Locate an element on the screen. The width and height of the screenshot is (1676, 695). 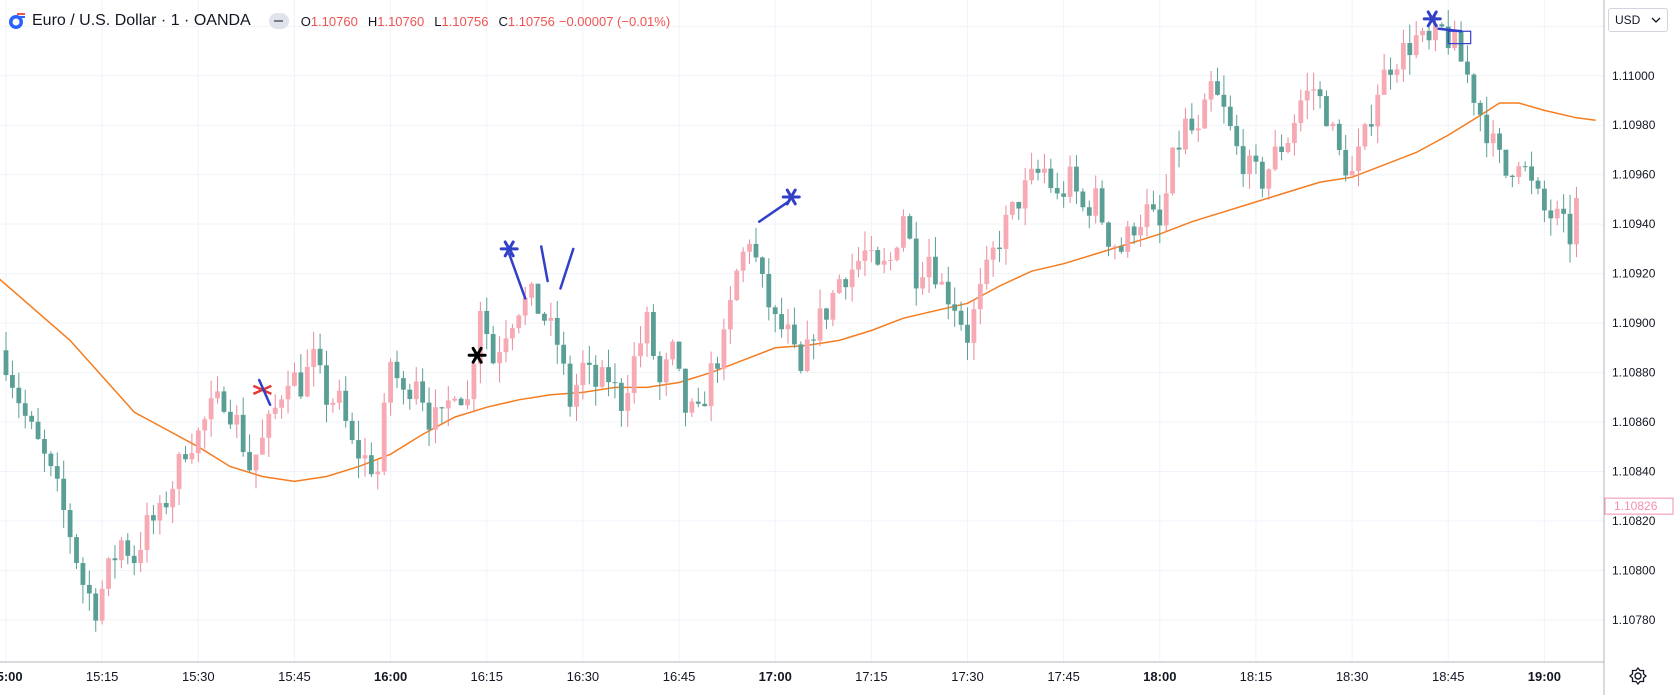
time-tick-label: 17:00 is located at coordinates (775, 676).